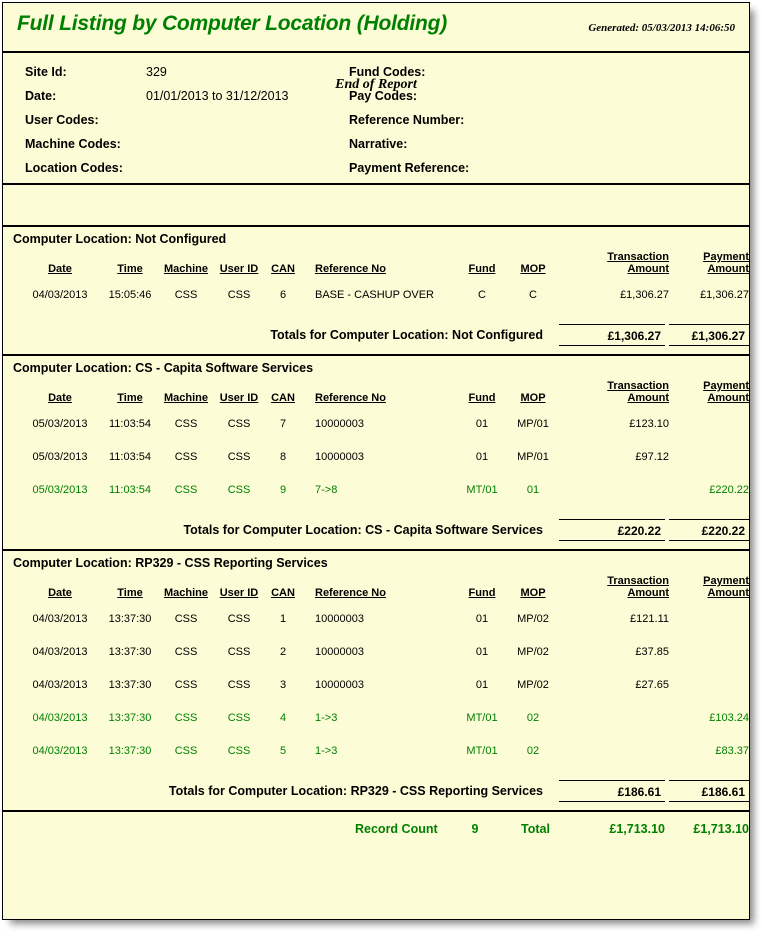 Image resolution: width=762 pixels, height=936 pixels. What do you see at coordinates (326, 490) in the screenshot?
I see `cell-reference-no: 7->8` at bounding box center [326, 490].